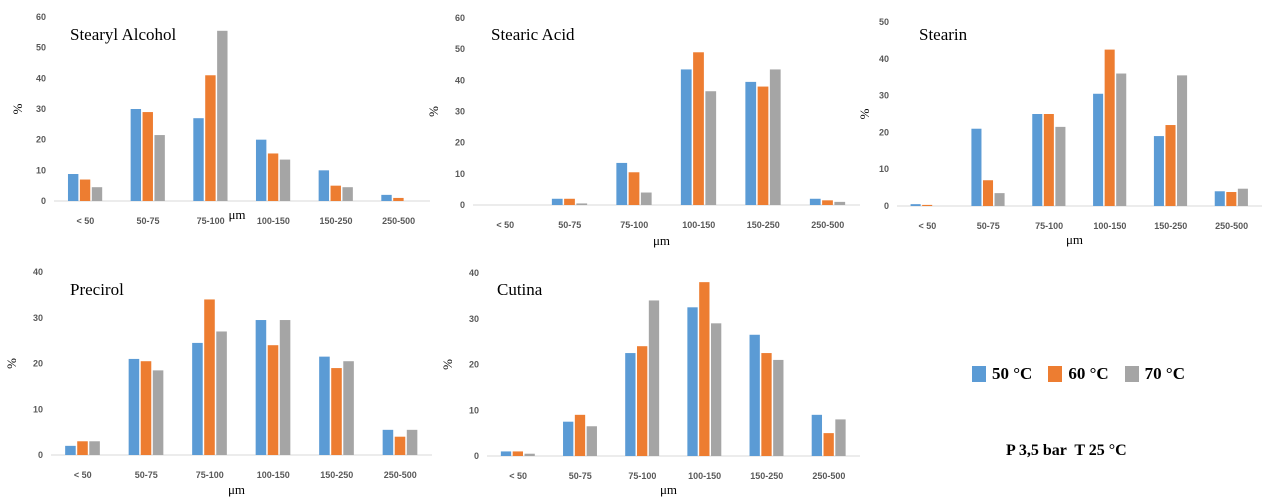 This screenshot has height=501, width=1268. I want to click on legend-label-60: 60 °C, so click(1088, 373).